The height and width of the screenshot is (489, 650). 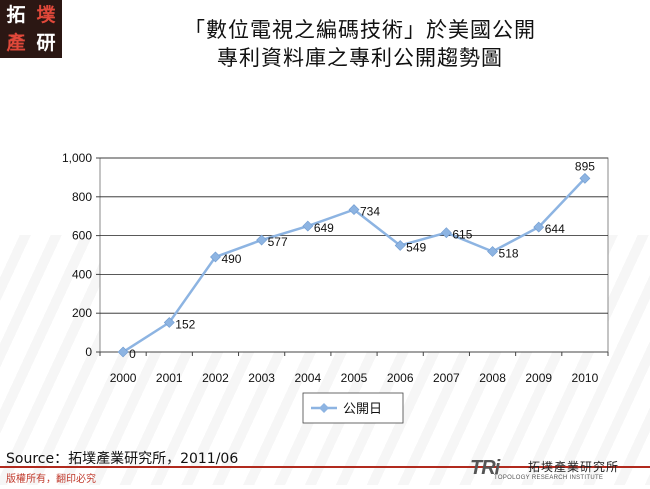 I want to click on logo-char: 產, so click(x=16, y=43).